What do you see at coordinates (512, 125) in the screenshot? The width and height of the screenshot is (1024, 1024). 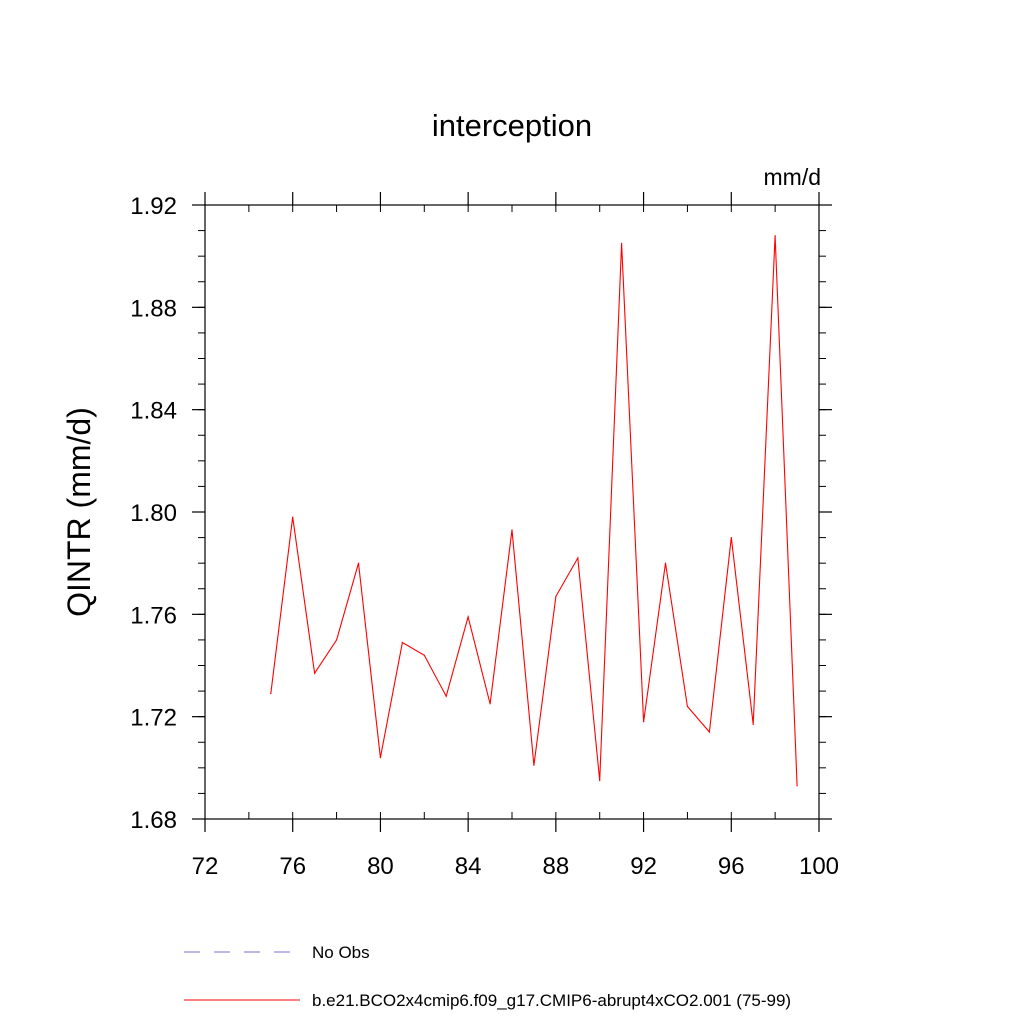 I see `chart-title: interception` at bounding box center [512, 125].